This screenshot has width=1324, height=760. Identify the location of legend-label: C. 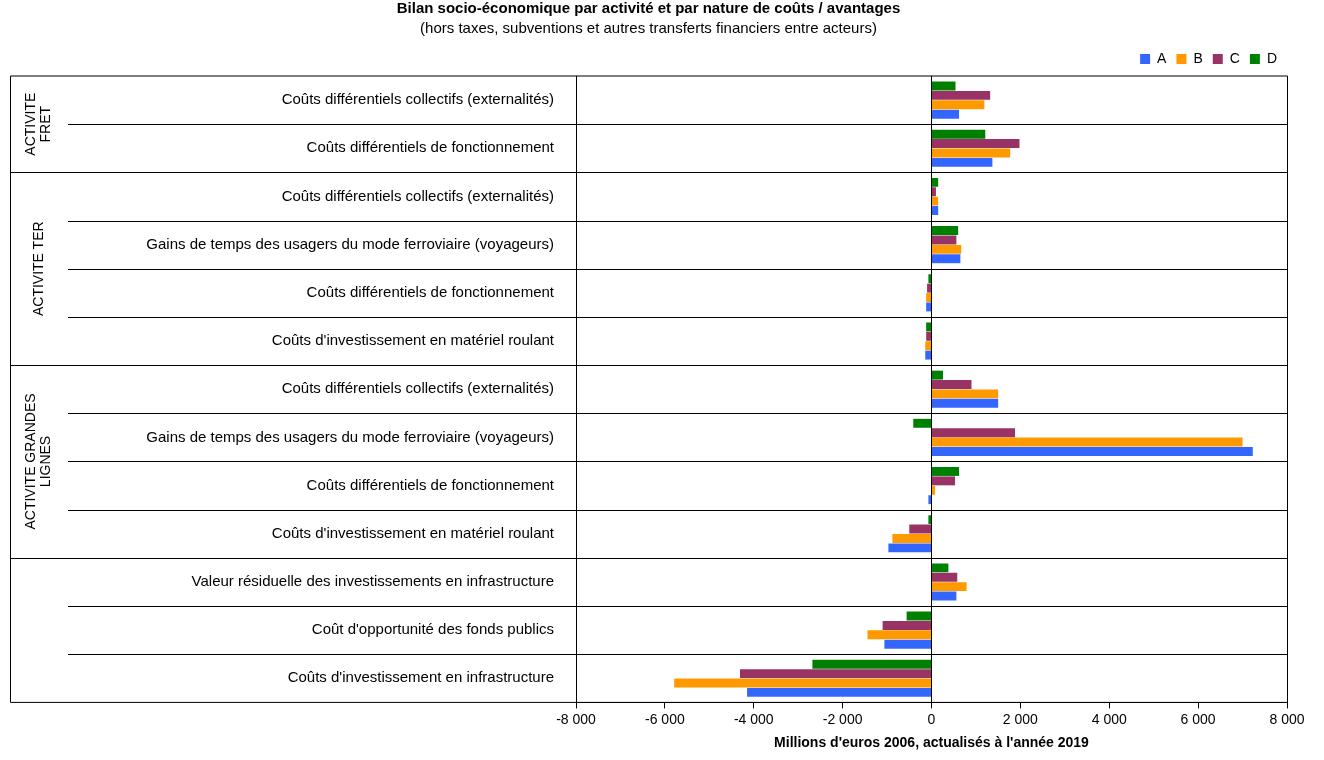
(1234, 57).